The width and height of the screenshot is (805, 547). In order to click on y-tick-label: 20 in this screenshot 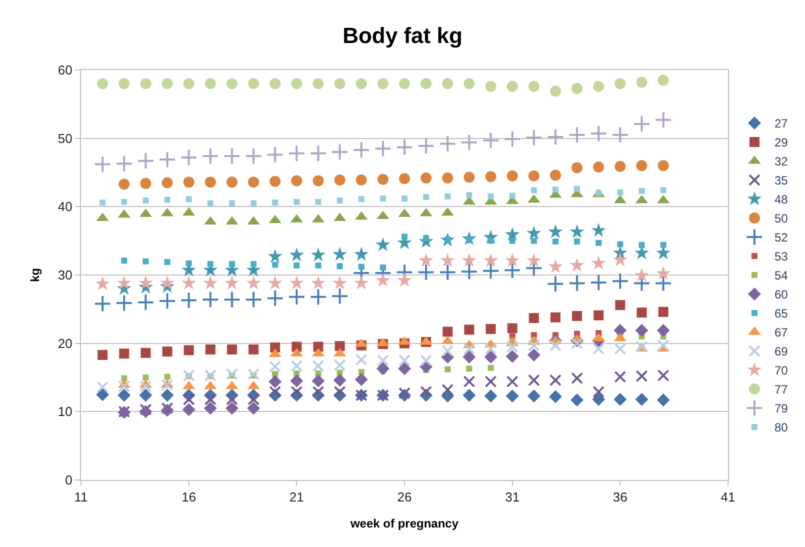, I will do `click(65, 343)`.